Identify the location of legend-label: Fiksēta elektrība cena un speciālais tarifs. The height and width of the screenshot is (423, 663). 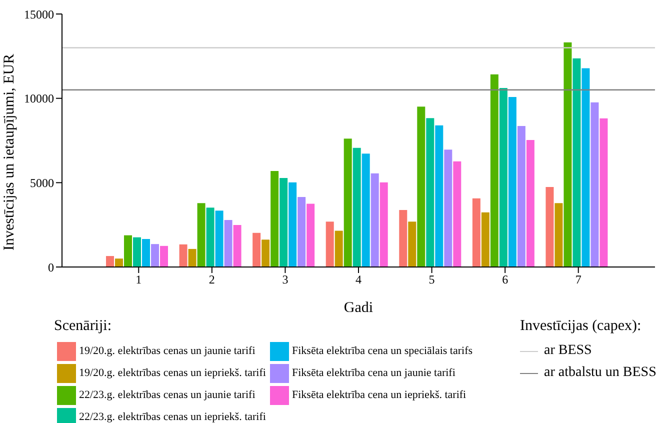
(382, 351).